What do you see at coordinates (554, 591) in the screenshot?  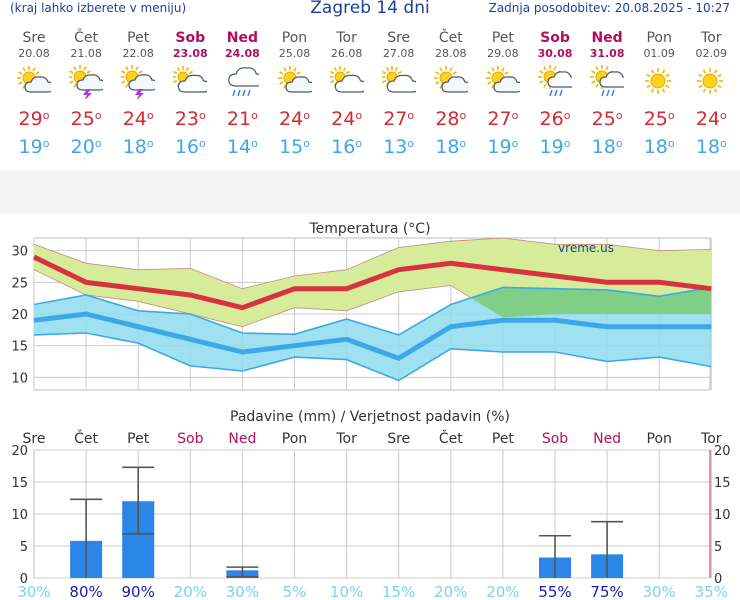 I see `precipitation-probability: 55%` at bounding box center [554, 591].